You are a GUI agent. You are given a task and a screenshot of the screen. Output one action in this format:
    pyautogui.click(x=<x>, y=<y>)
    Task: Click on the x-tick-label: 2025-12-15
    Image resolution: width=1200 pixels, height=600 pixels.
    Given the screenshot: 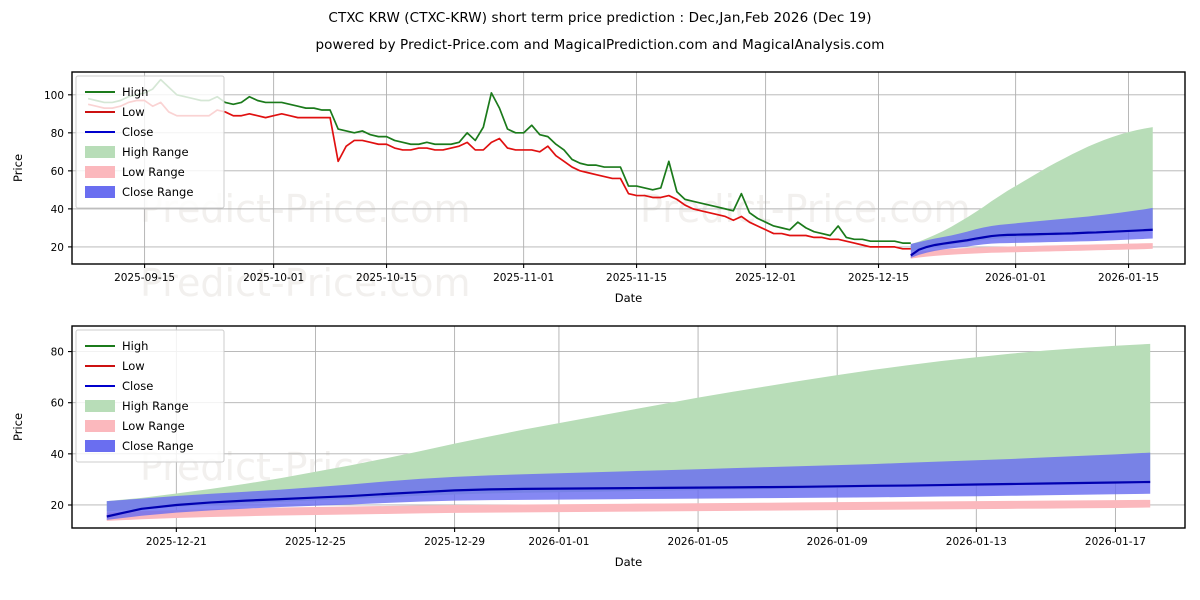 What is the action you would take?
    pyautogui.click(x=878, y=278)
    